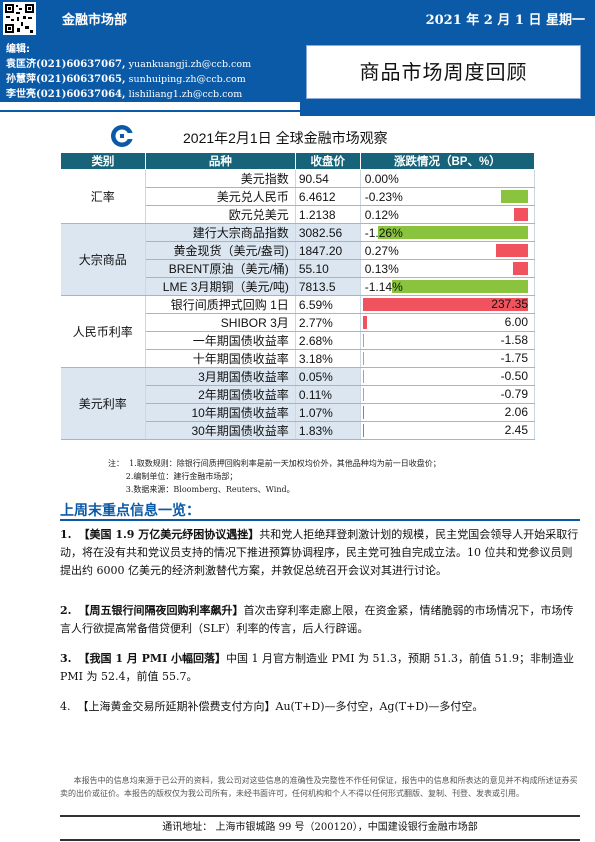  What do you see at coordinates (220, 286) in the screenshot?
I see `instrument-name: LME 3月期铜（美元/吨)` at bounding box center [220, 286].